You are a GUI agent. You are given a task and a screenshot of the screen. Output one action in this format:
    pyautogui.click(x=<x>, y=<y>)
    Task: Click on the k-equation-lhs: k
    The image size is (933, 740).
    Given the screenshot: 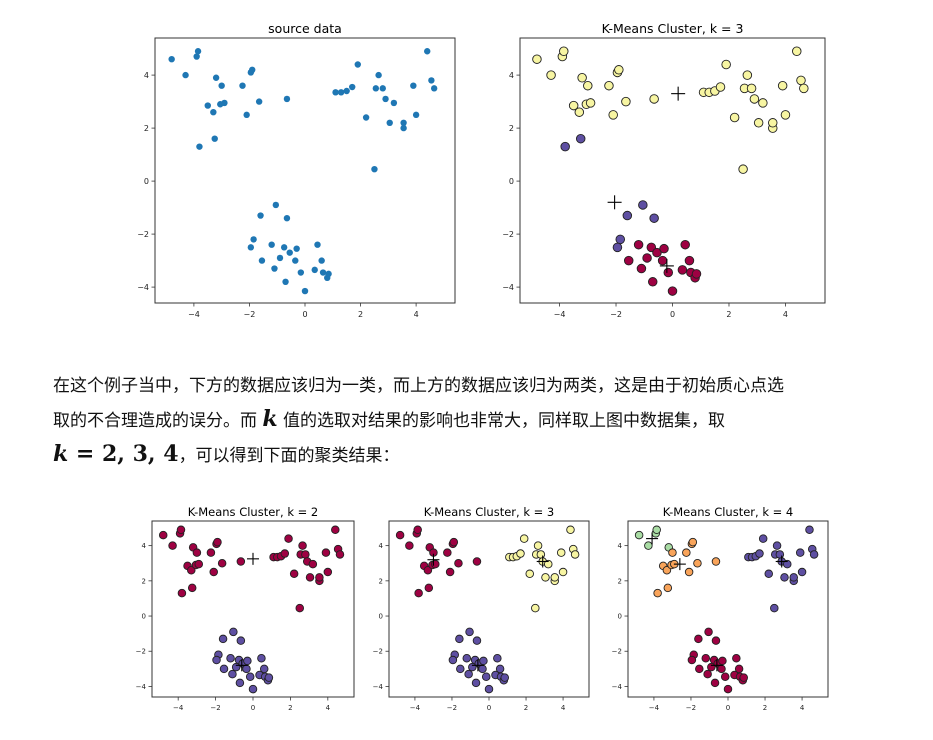 What is the action you would take?
    pyautogui.click(x=61, y=454)
    